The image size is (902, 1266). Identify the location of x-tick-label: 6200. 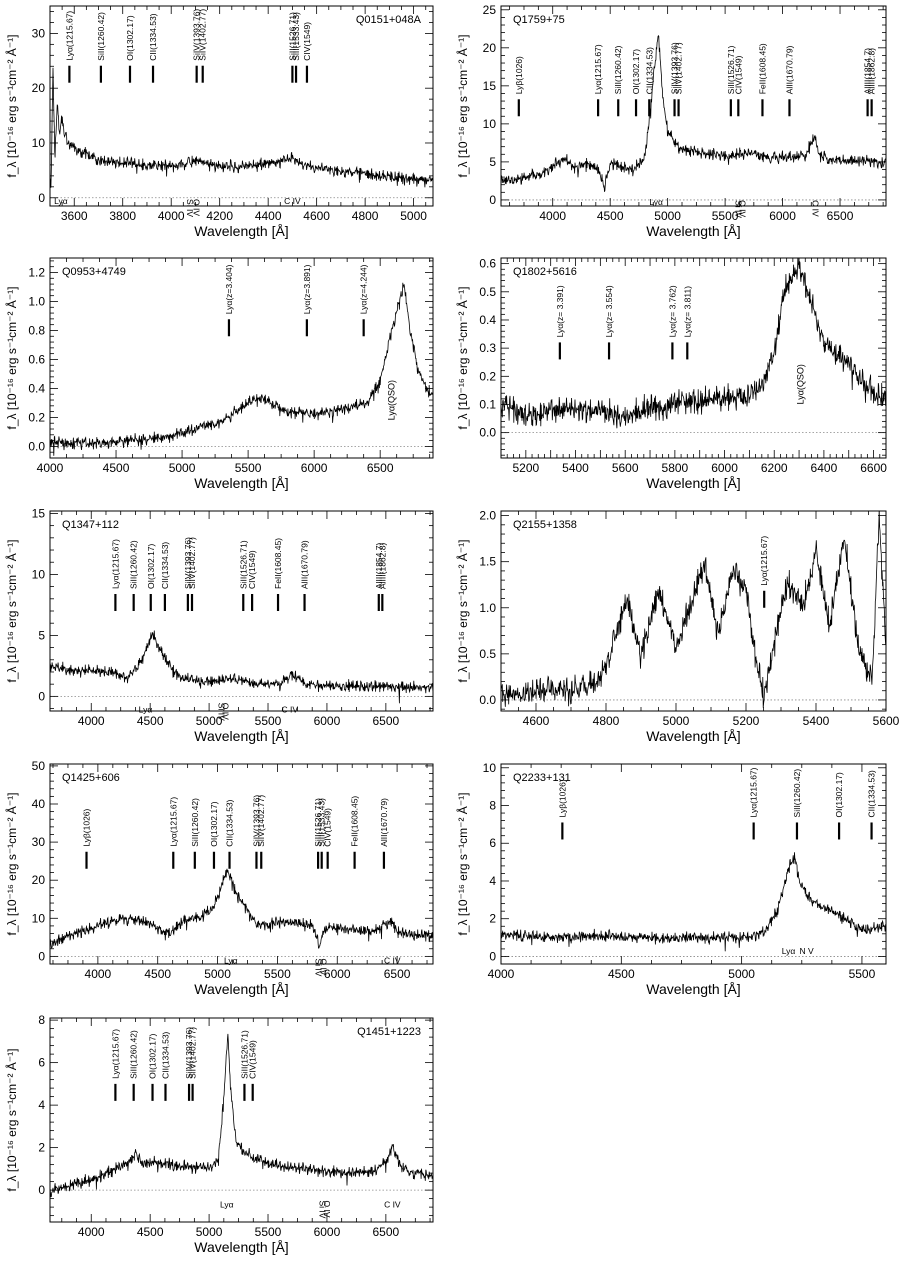
(774, 468).